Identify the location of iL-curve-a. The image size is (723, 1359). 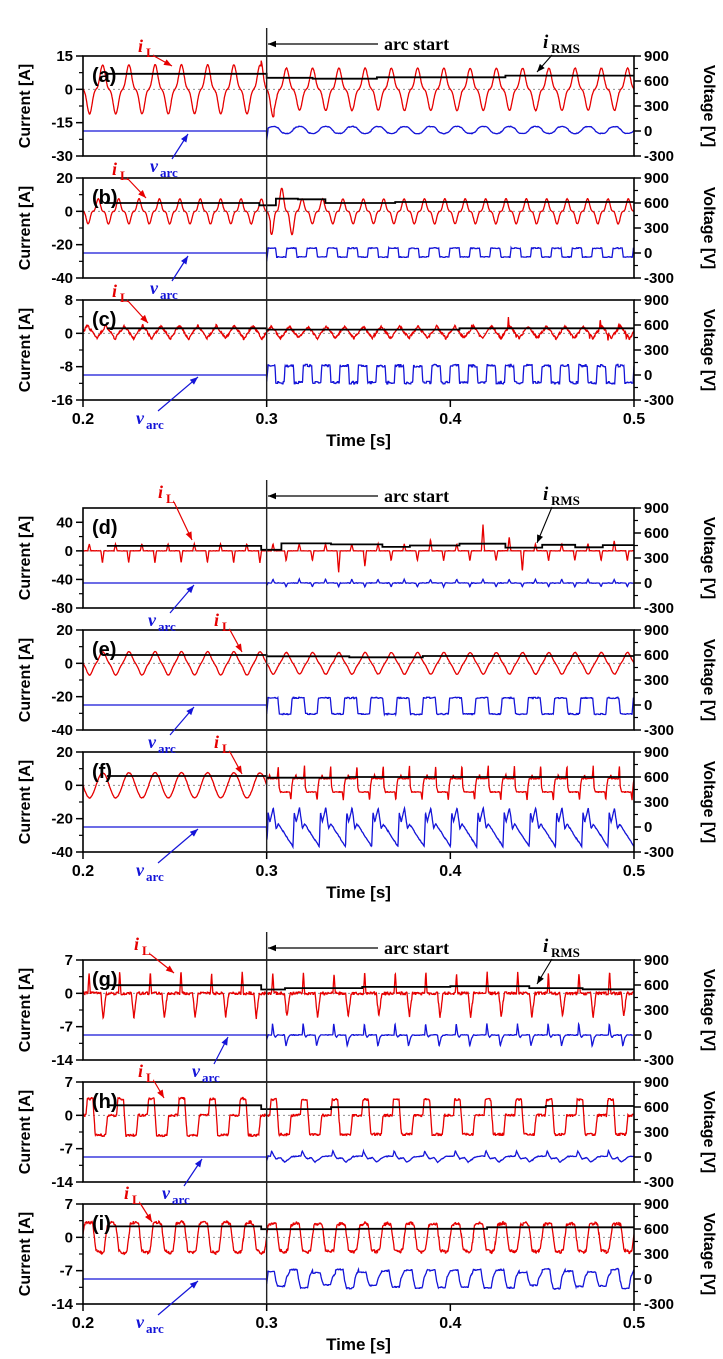
(358, 89).